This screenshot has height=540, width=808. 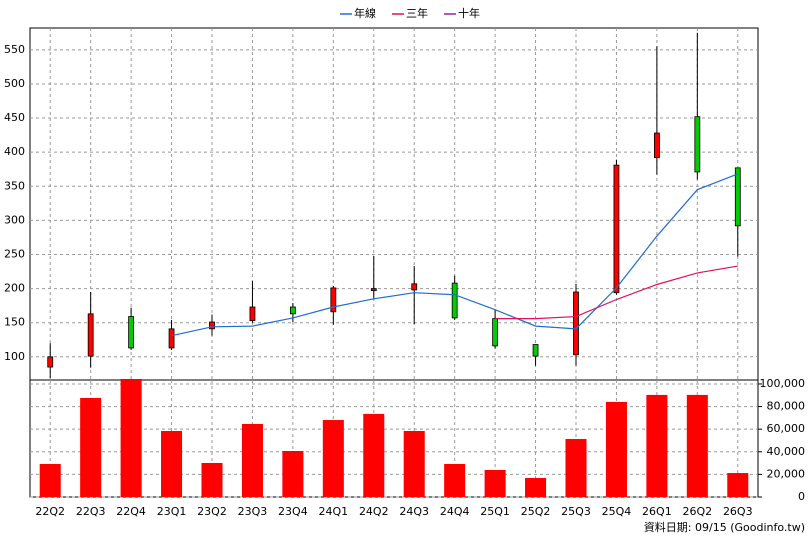 I want to click on y-tick-label: 500, so click(x=14, y=83).